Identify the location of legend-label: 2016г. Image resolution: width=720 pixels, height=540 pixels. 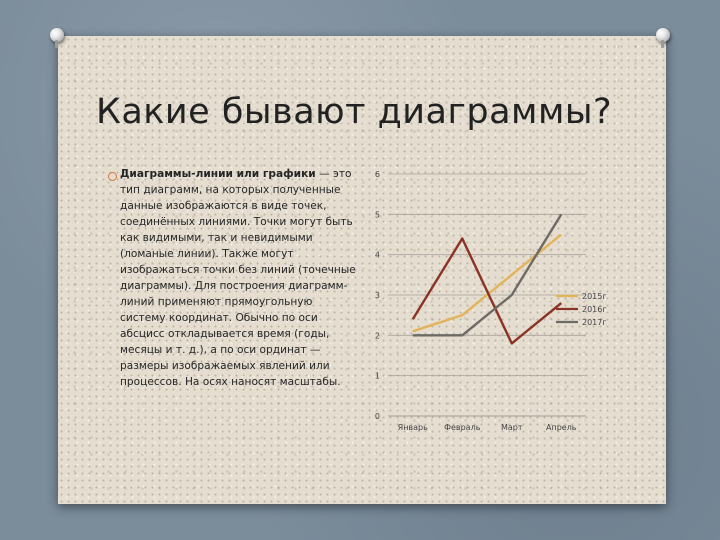
(594, 309).